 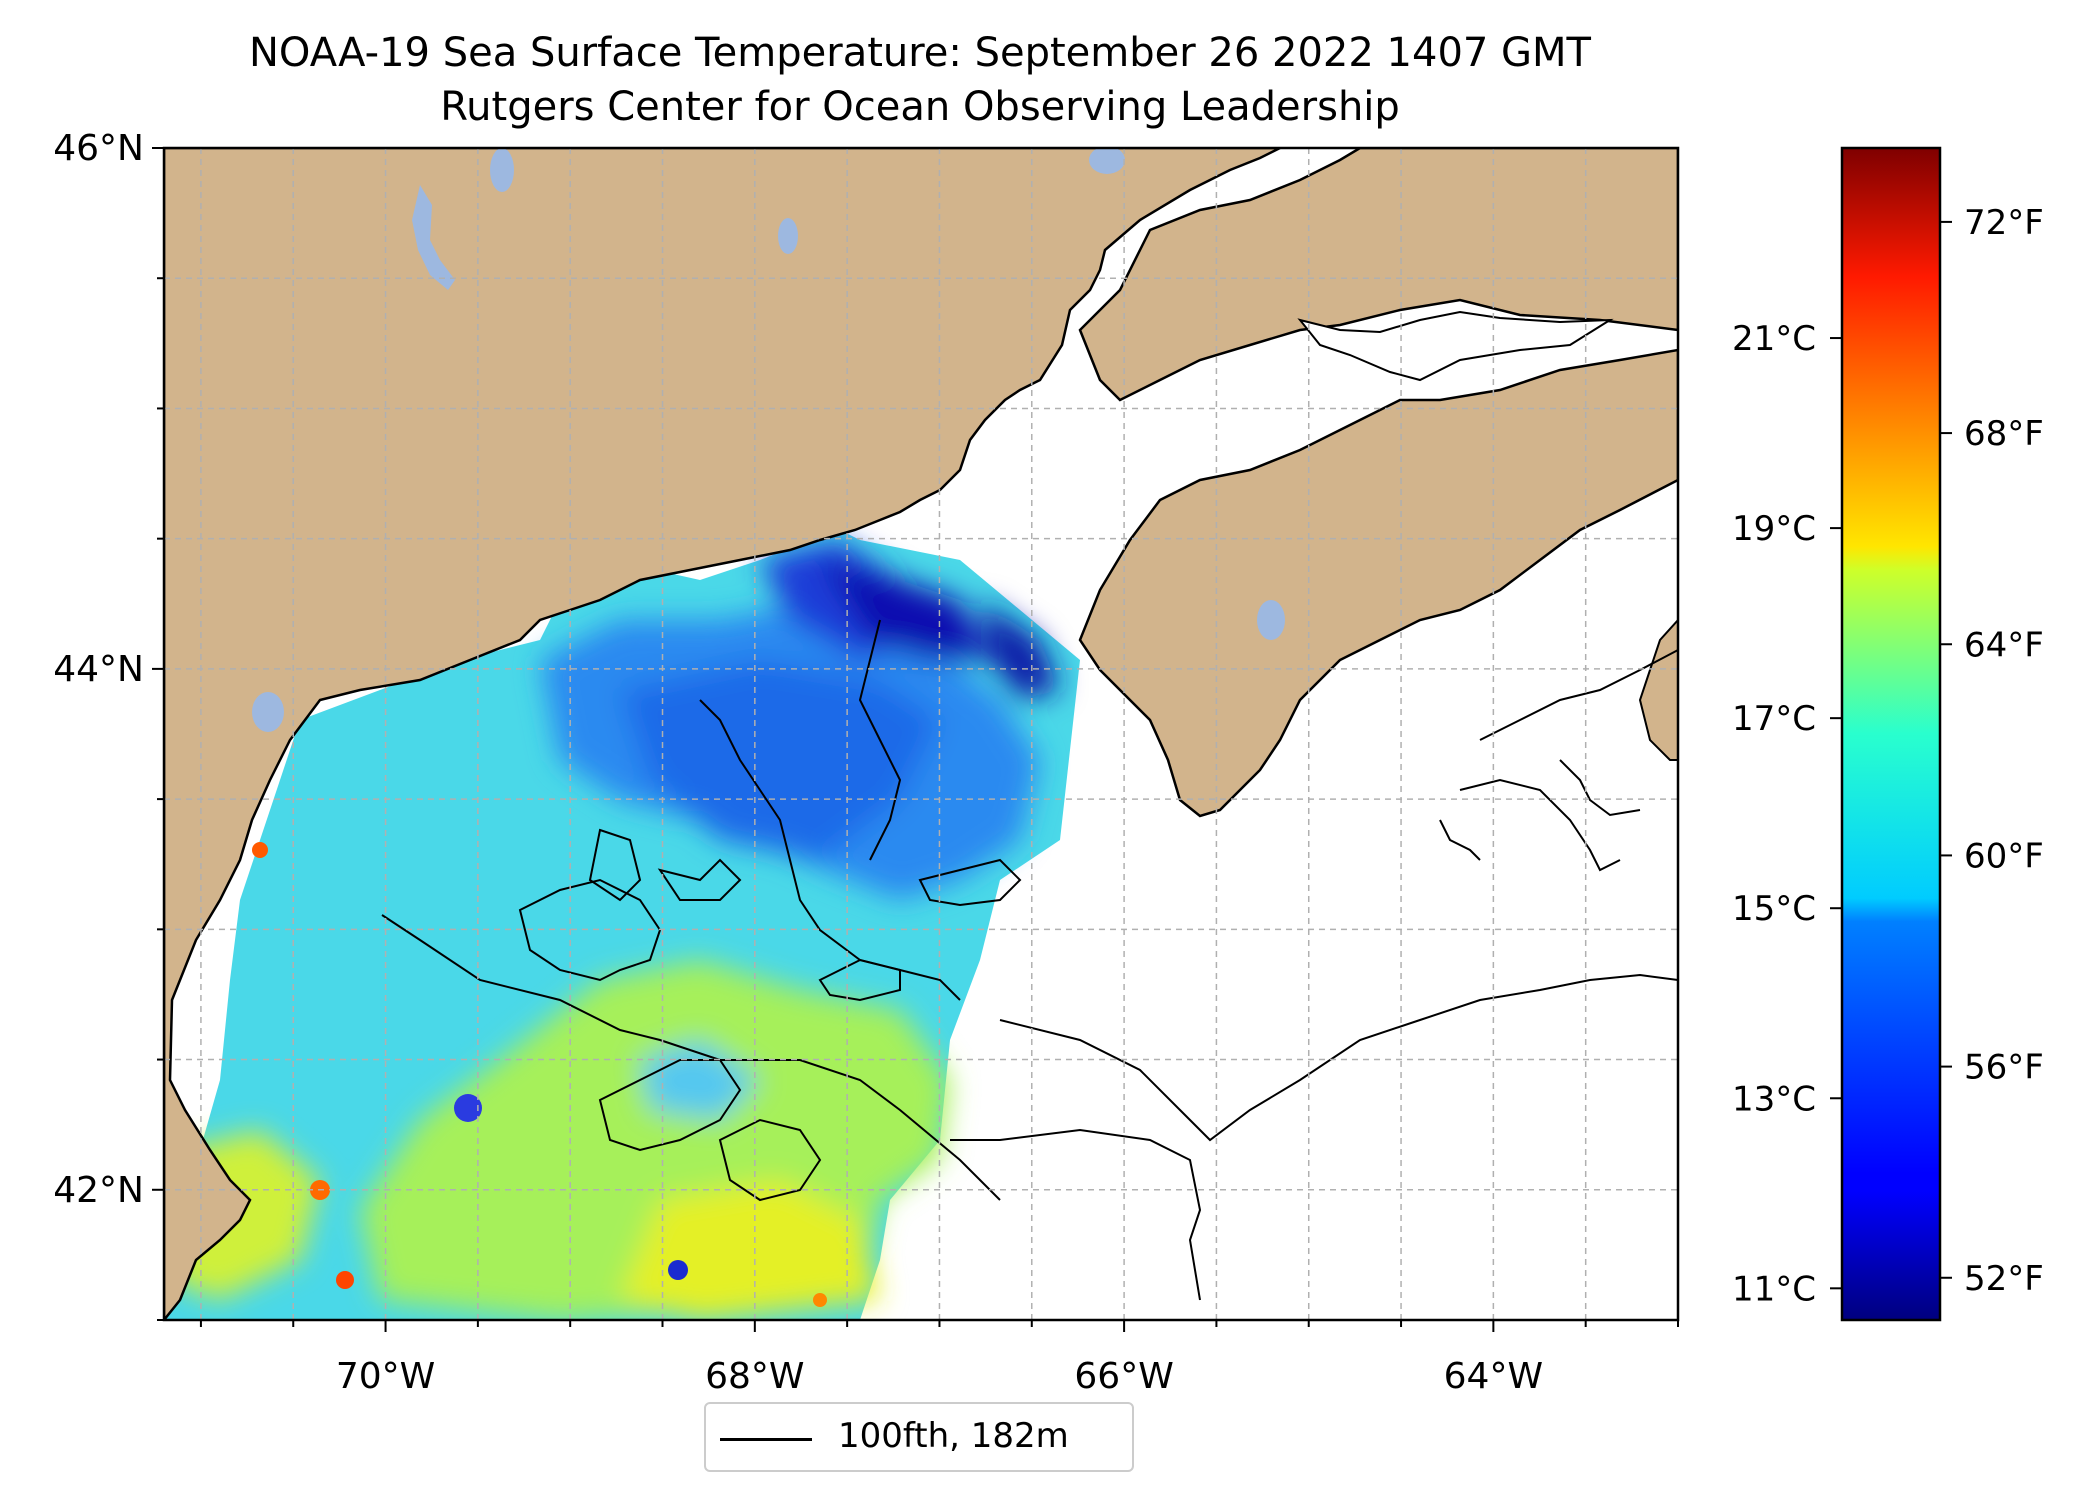 I want to click on colorbar-c-label: 11°C, so click(x=1774, y=1289).